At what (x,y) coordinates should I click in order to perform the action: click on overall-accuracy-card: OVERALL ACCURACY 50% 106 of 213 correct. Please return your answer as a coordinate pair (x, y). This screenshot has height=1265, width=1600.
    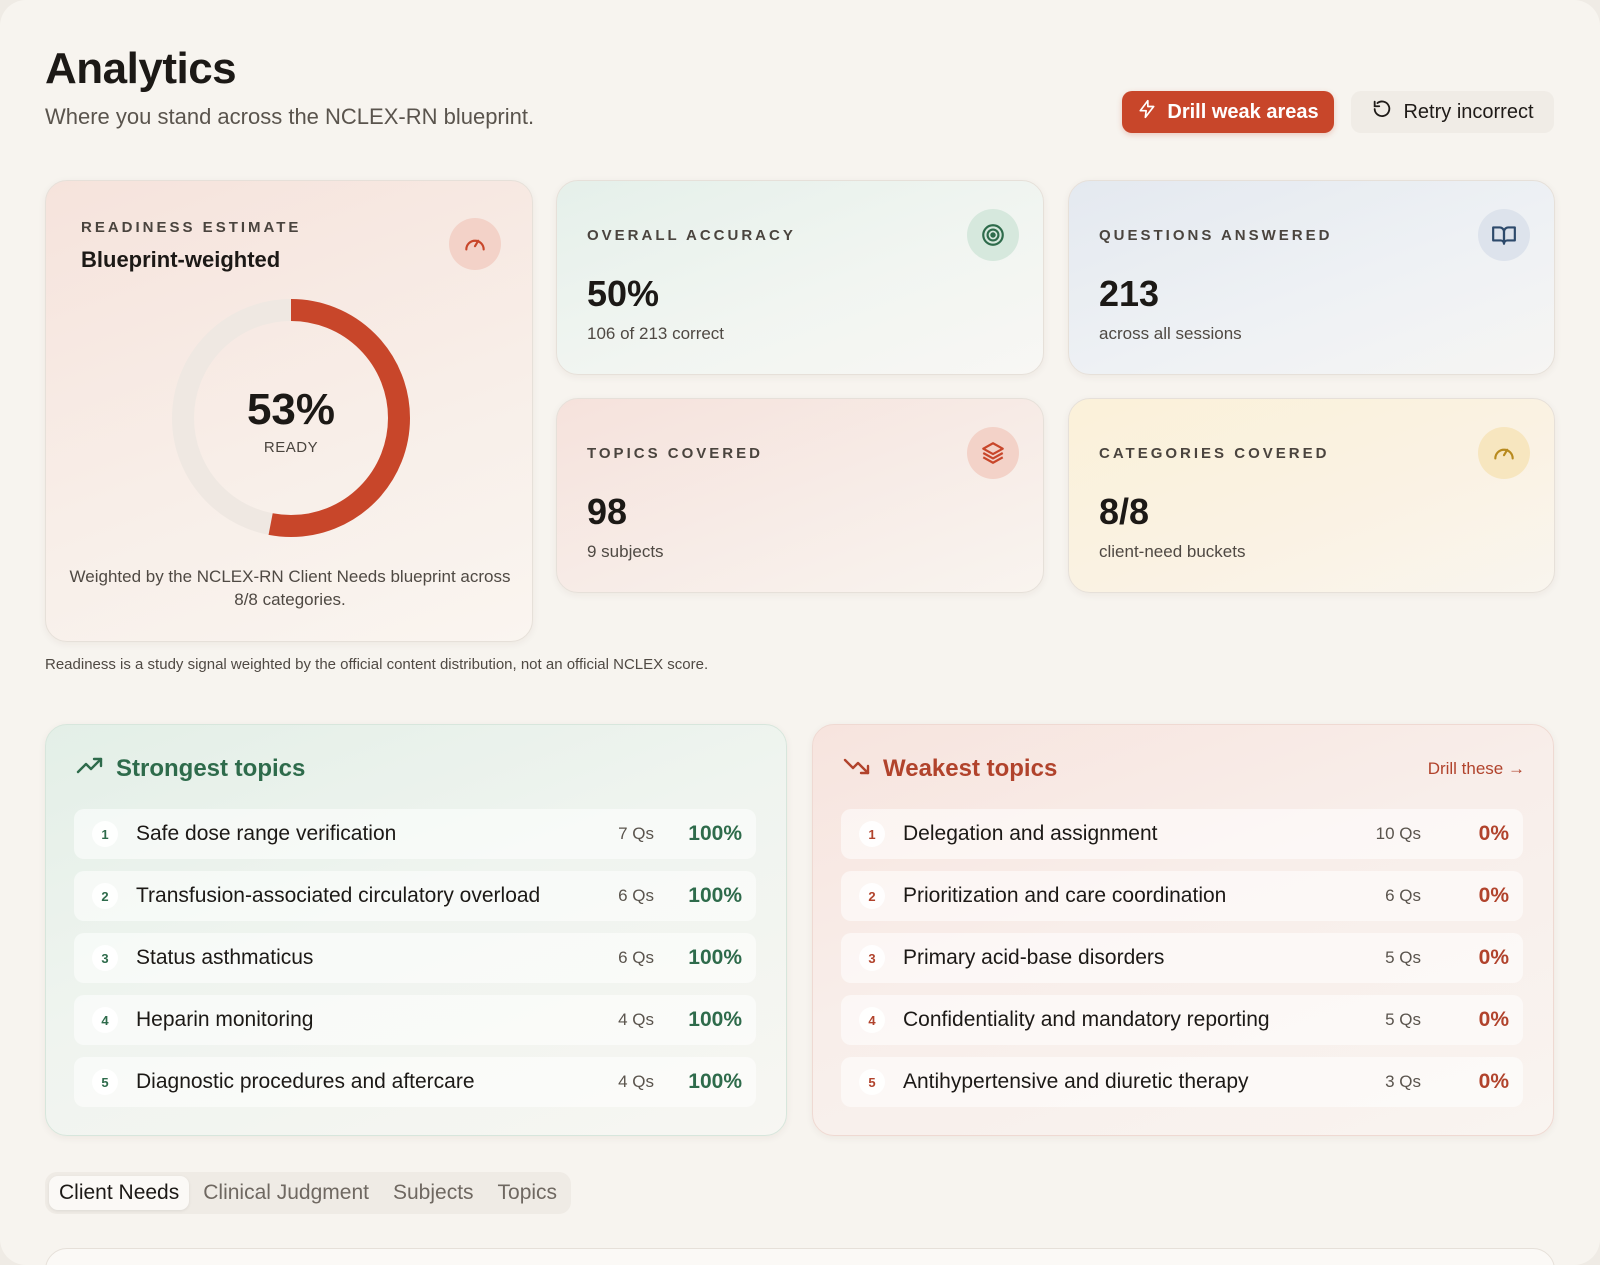
    Looking at the image, I should click on (800, 277).